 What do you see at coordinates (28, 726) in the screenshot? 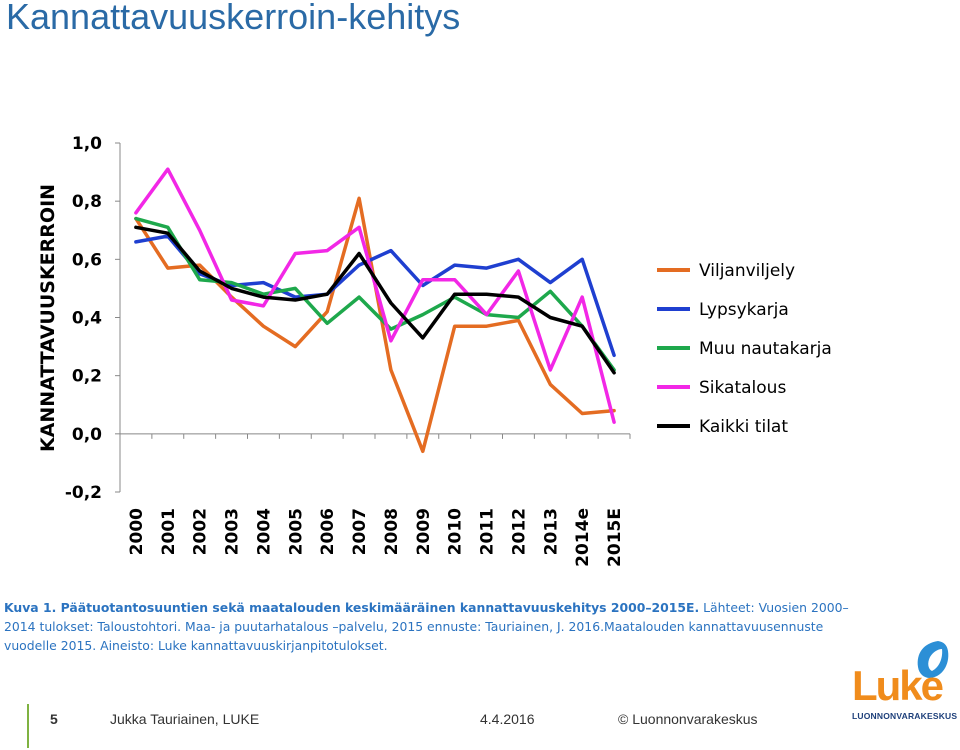
I see `footer-divider` at bounding box center [28, 726].